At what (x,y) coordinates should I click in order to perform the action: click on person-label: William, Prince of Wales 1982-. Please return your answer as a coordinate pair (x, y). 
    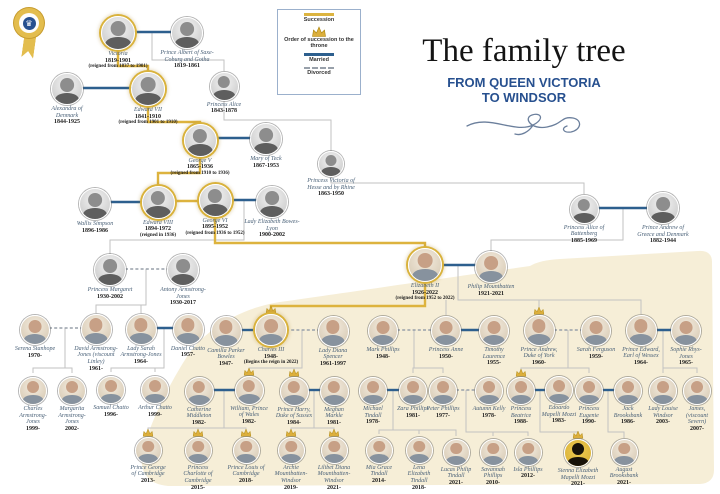
    Looking at the image, I should click on (249, 416).